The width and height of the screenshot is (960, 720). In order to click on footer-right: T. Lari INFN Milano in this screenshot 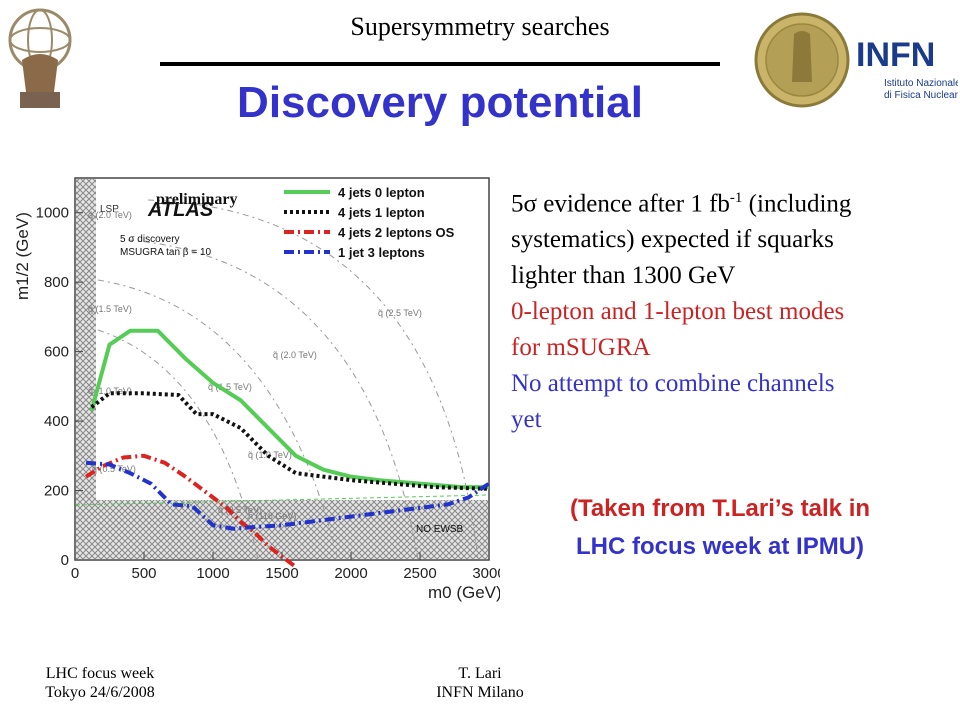, I will do `click(480, 683)`.